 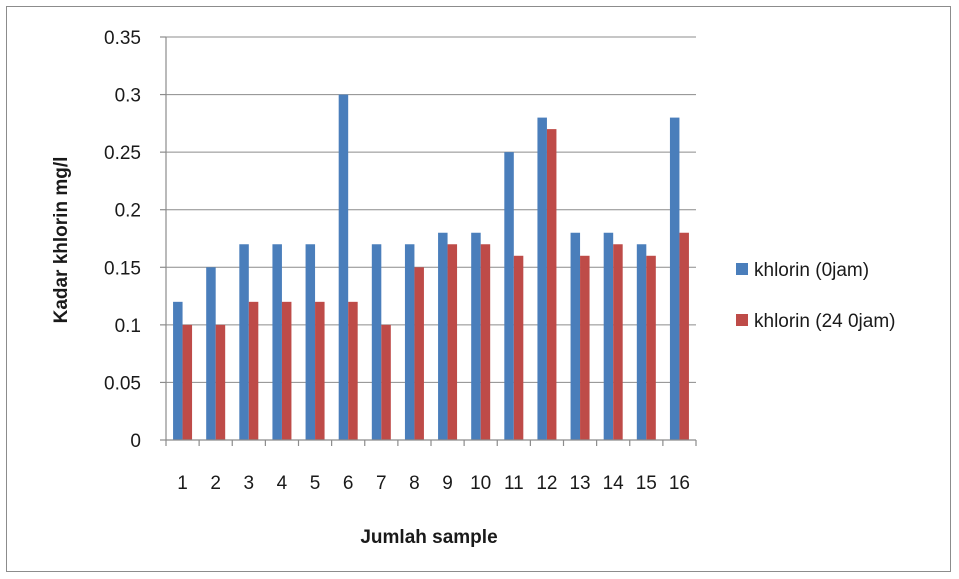 I want to click on y-tick-label: 0.35, so click(x=122, y=38).